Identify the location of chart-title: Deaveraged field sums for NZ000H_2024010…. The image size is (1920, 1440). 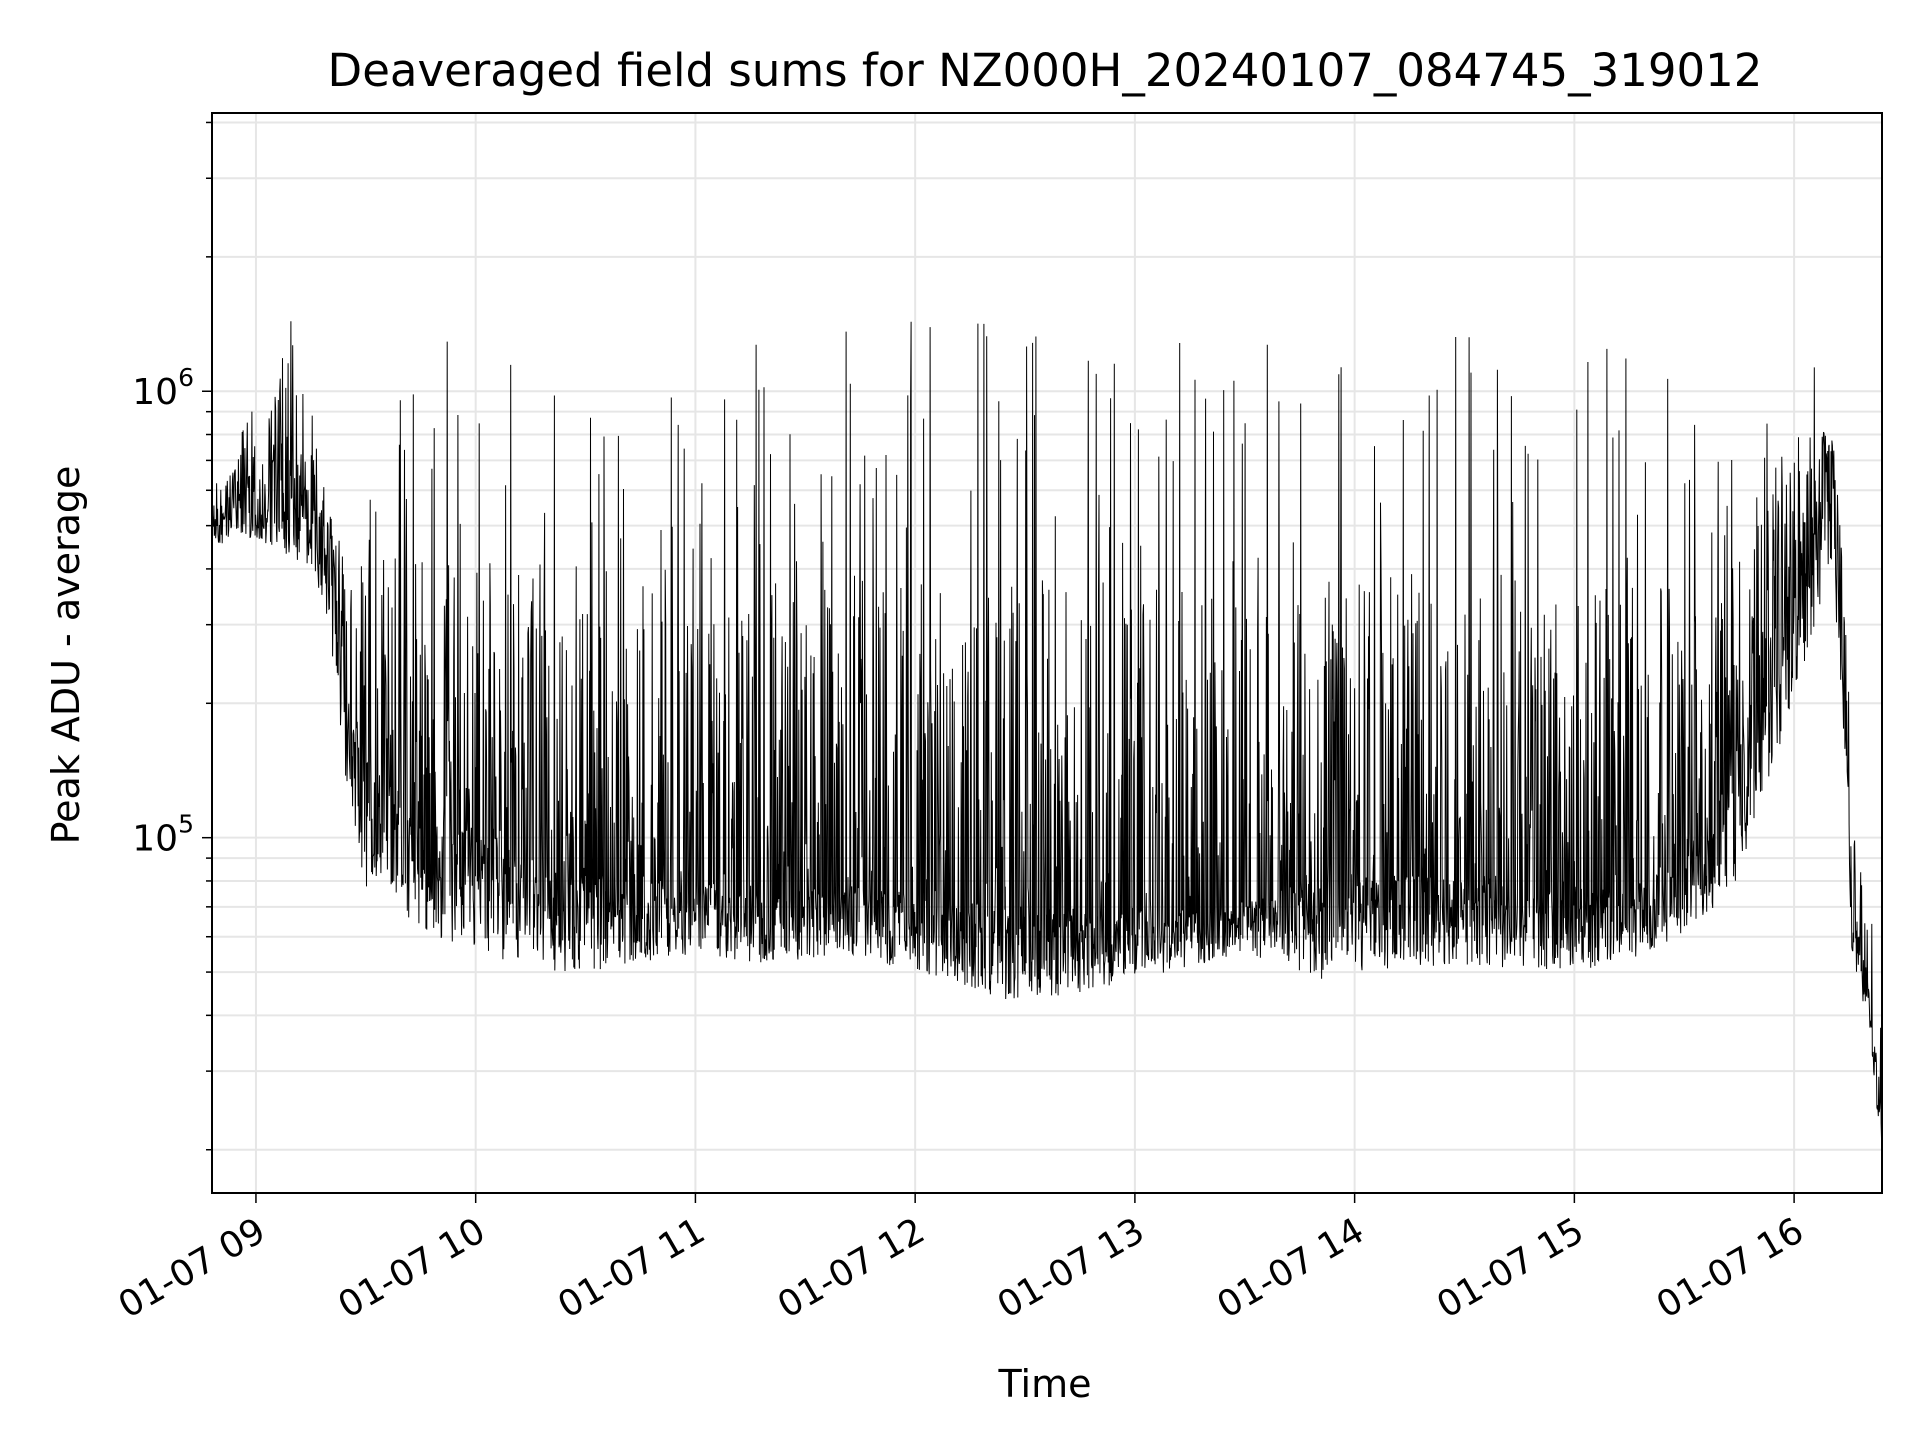
(1045, 70).